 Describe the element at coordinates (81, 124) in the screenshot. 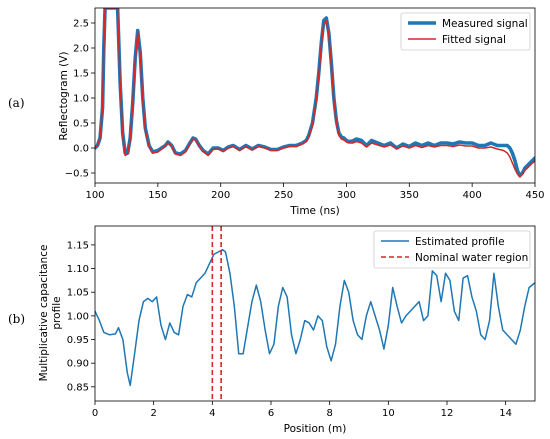

I see `y-tick-label-2: 0.5` at that location.